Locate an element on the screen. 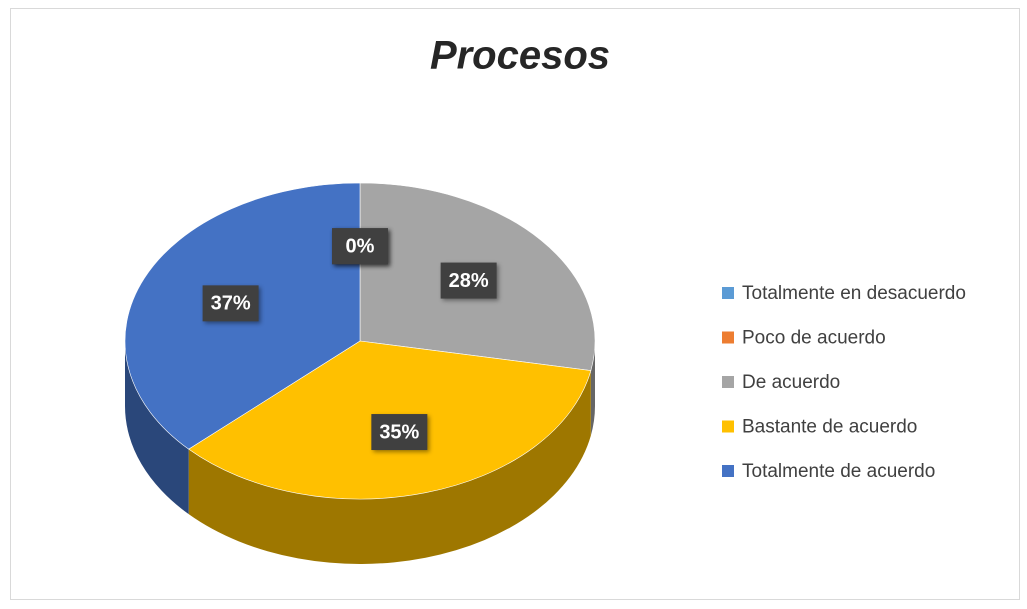 This screenshot has width=1027, height=609. data-label: 28% is located at coordinates (469, 281).